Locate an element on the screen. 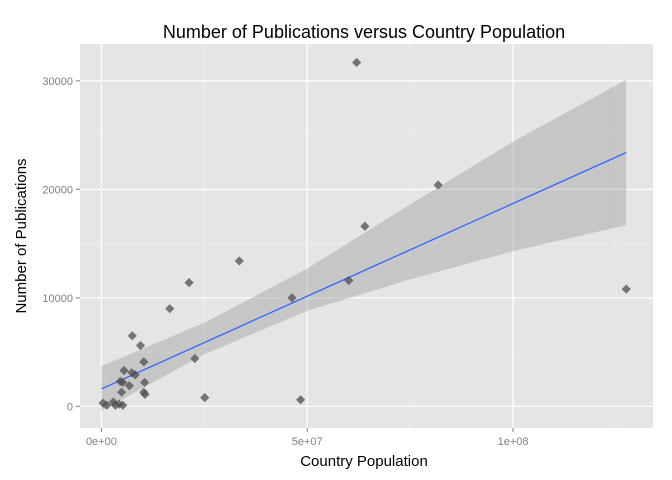  x-tick-label: 1e+08 is located at coordinates (513, 442).